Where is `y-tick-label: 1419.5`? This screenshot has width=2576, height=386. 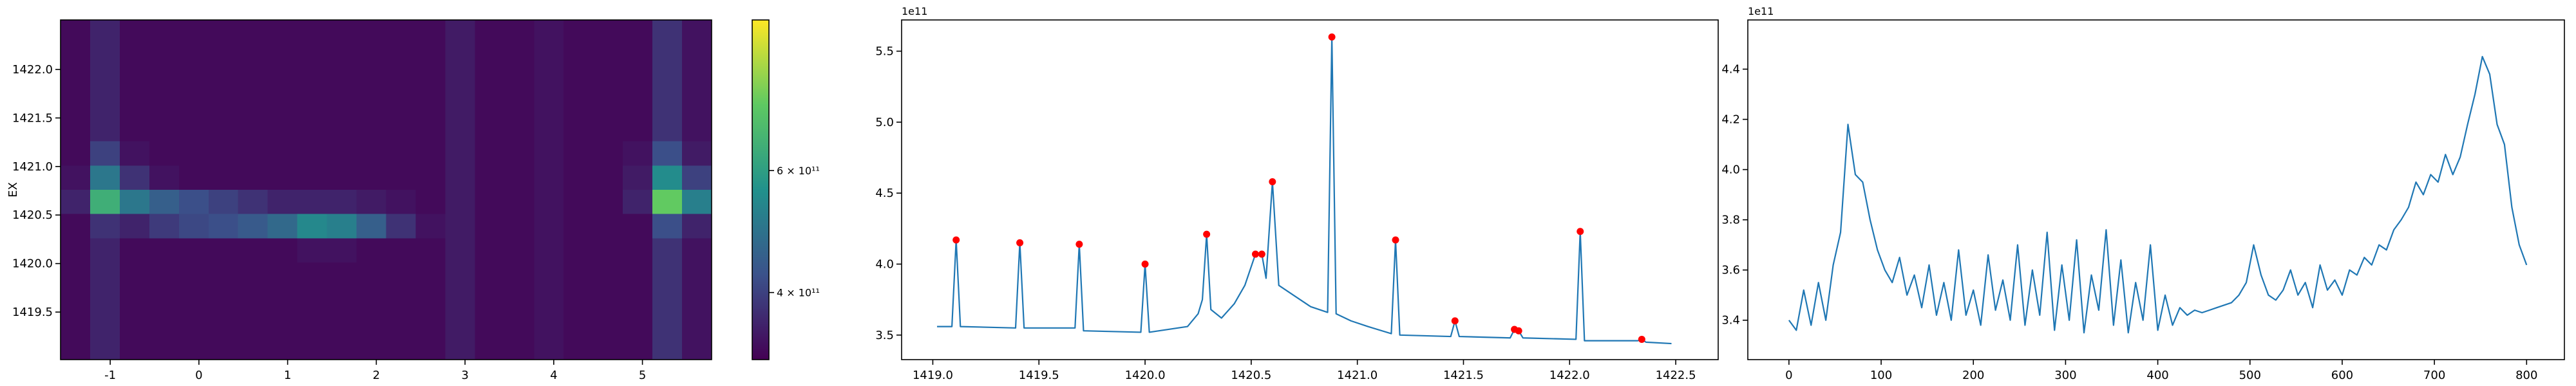
y-tick-label: 1419.5 is located at coordinates (32, 312).